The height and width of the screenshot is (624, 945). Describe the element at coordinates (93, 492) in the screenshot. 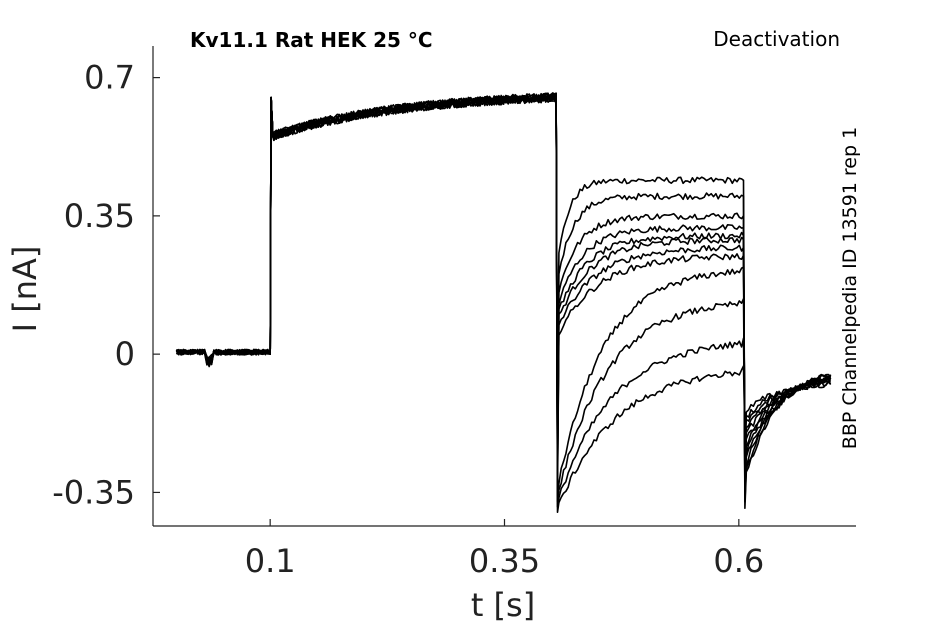

I see `y-tick-label: -0.35` at that location.